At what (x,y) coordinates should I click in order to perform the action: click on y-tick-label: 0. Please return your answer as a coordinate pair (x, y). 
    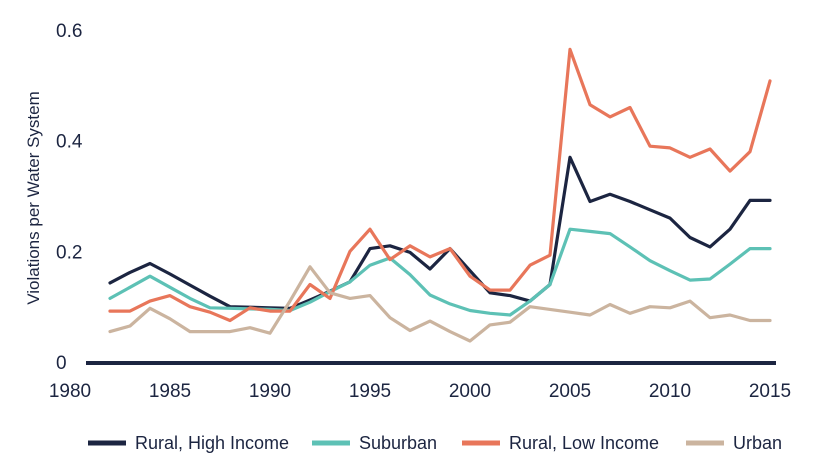
    Looking at the image, I should click on (61, 363).